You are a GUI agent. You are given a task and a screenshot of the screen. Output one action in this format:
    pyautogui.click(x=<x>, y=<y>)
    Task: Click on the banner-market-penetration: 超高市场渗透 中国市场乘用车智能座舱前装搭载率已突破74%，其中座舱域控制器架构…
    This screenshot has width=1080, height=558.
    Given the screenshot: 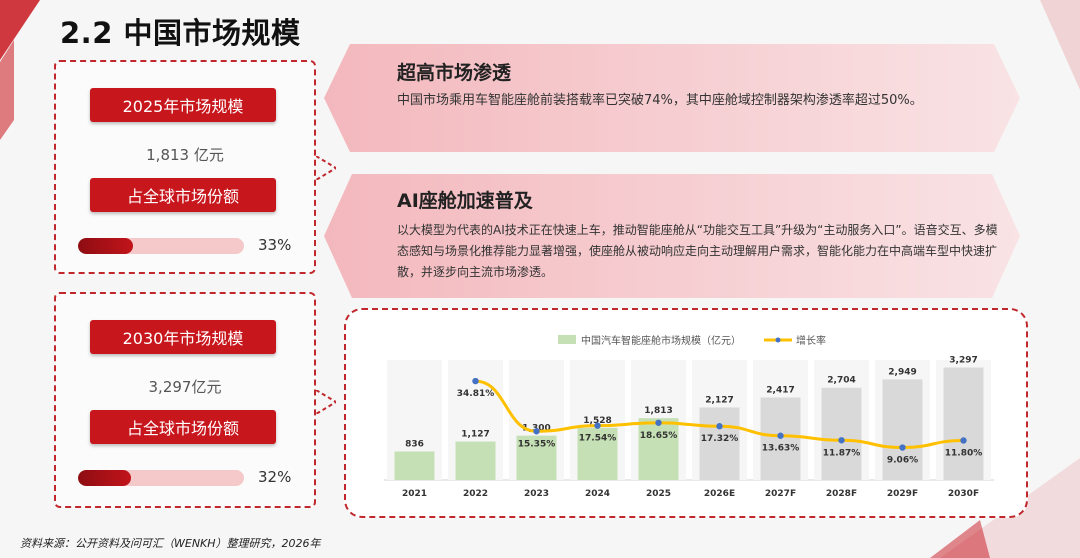 What is the action you would take?
    pyautogui.click(x=672, y=98)
    